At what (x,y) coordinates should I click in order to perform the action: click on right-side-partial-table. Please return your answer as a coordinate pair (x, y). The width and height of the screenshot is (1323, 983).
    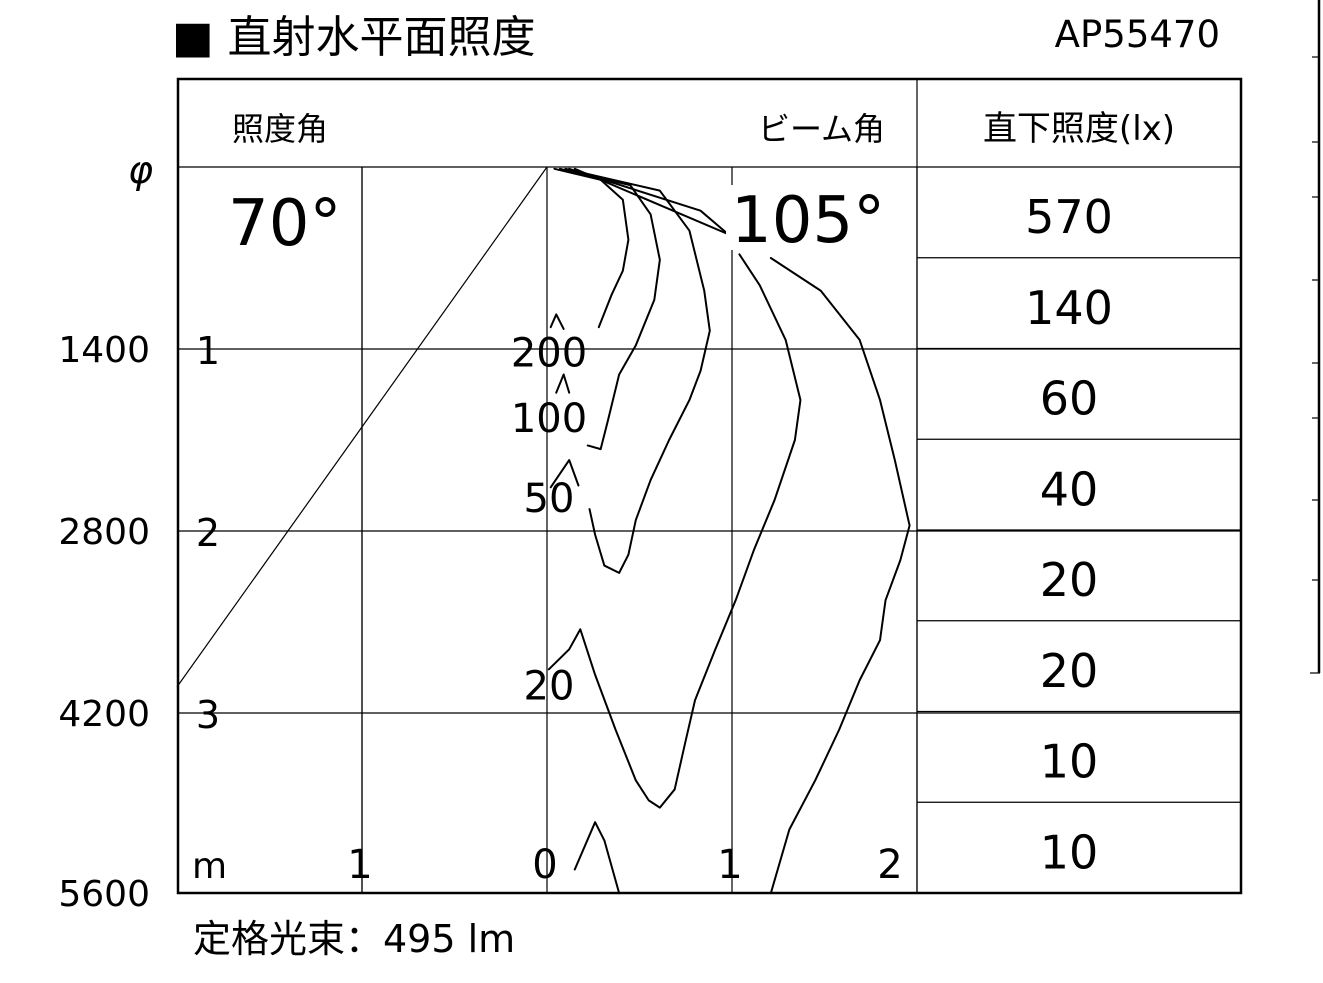
    Looking at the image, I should click on (1315, 337).